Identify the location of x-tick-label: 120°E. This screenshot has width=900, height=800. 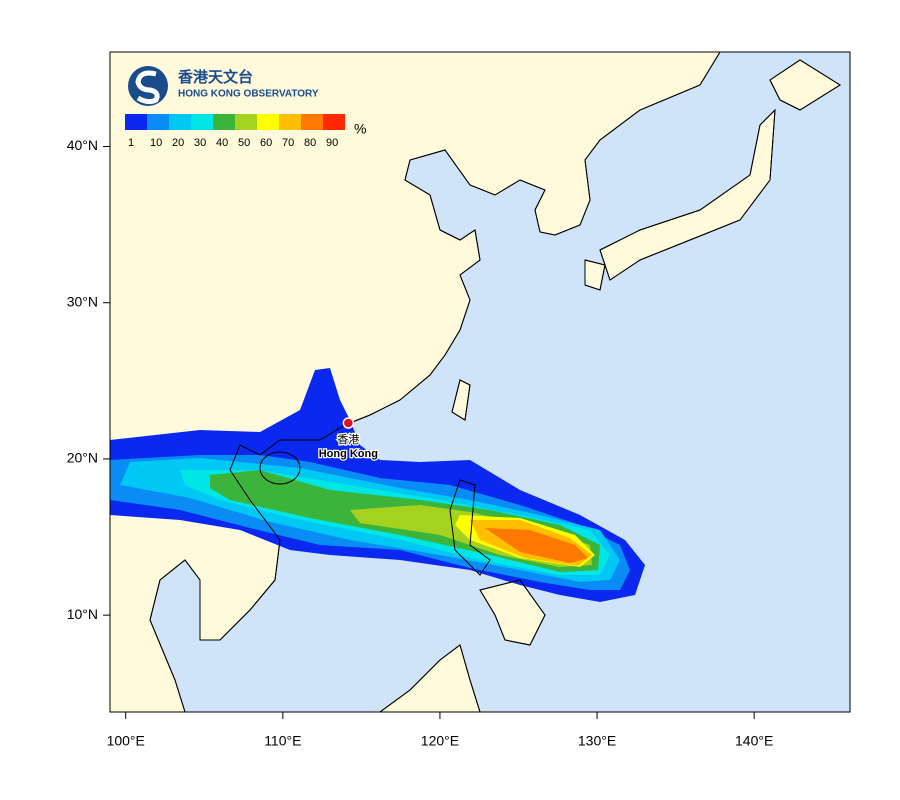
(440, 741).